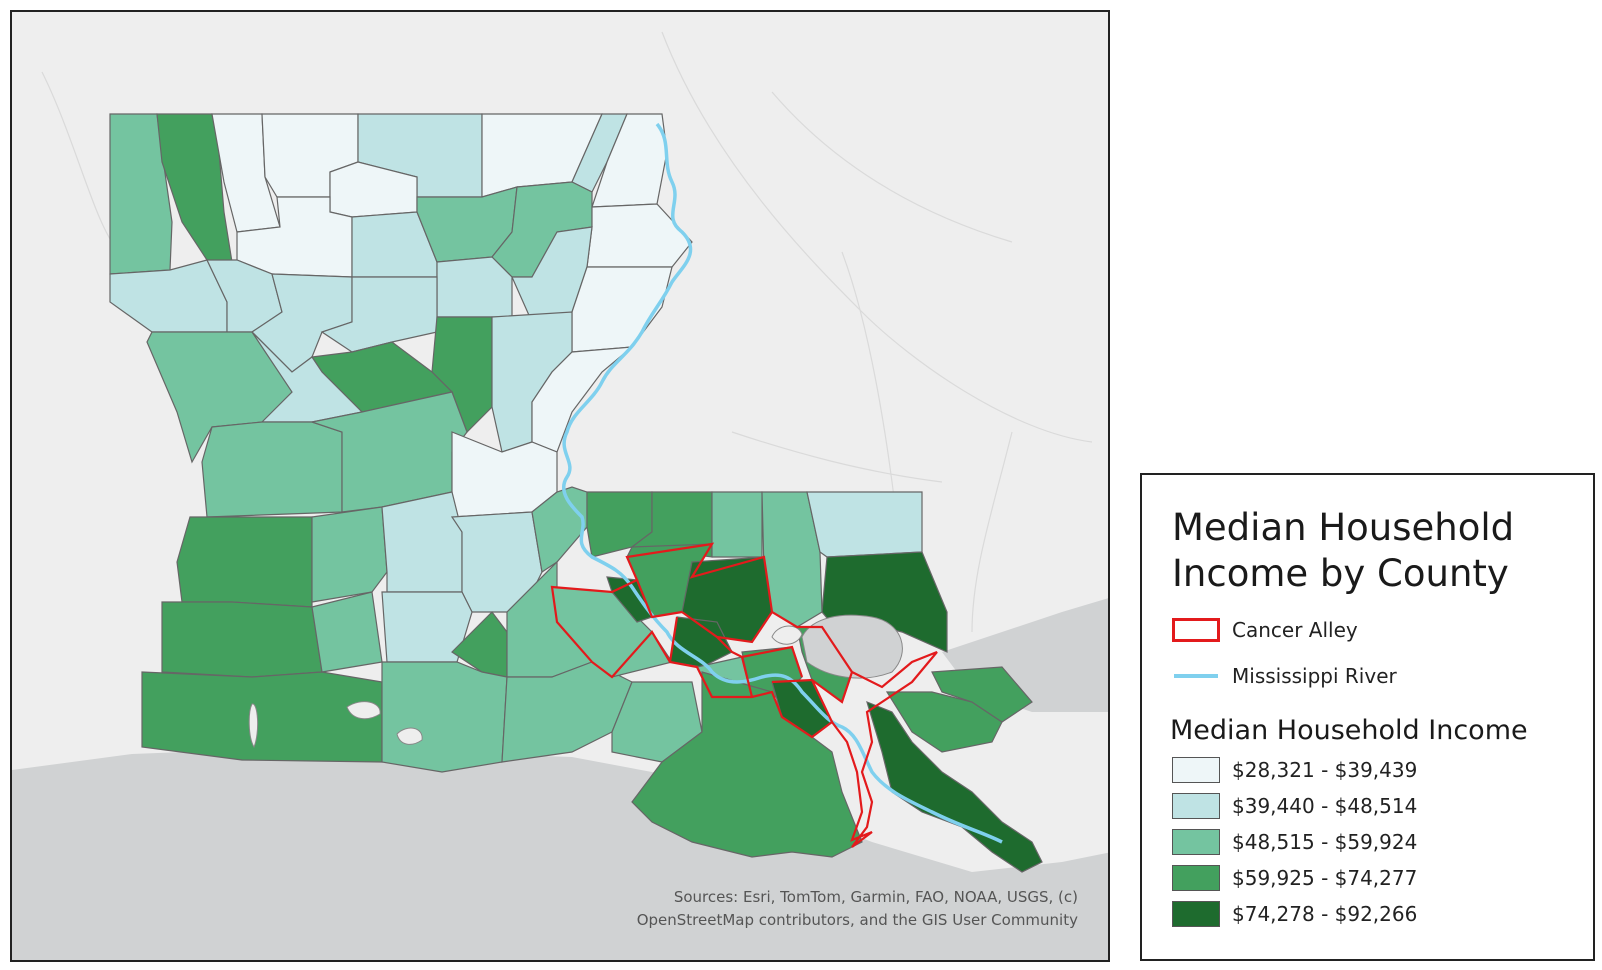 This screenshot has height=970, width=1602. I want to click on class-label: $39,440 - $48,514, so click(1325, 806).